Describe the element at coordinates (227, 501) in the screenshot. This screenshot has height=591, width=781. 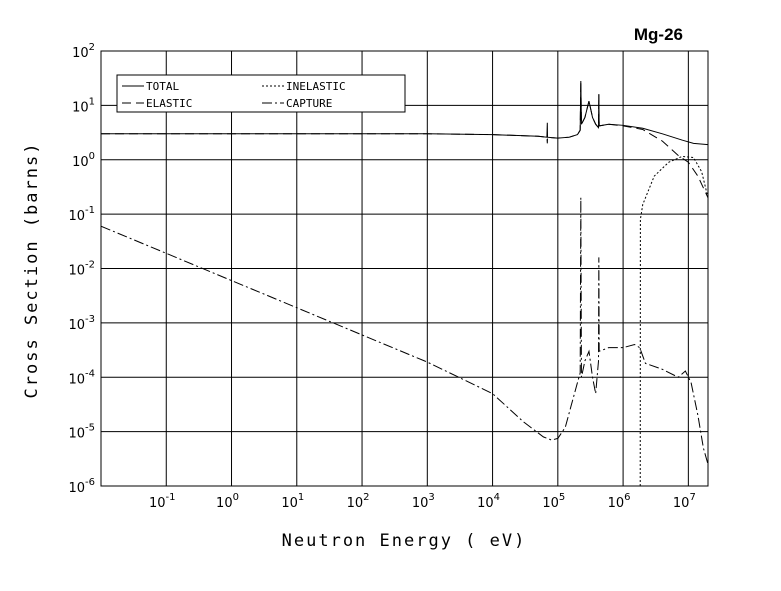
I see `x-tick-label: 10⁰` at that location.